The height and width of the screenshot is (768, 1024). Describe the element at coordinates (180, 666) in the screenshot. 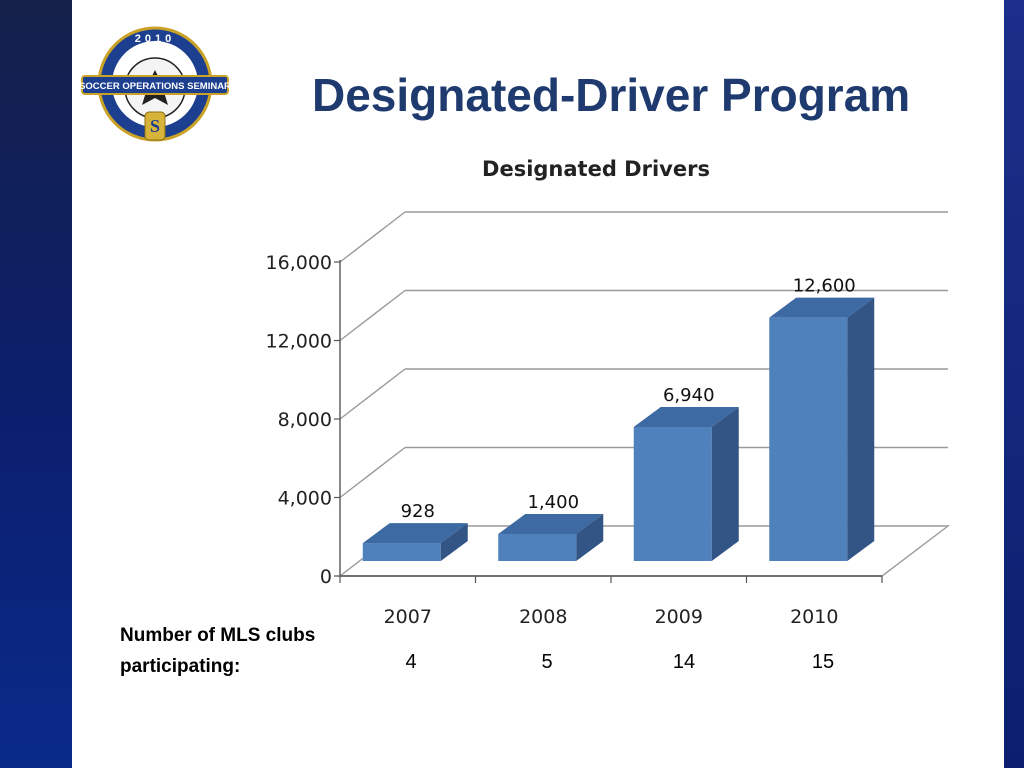

I see `clubs-label-line2: participating:` at that location.